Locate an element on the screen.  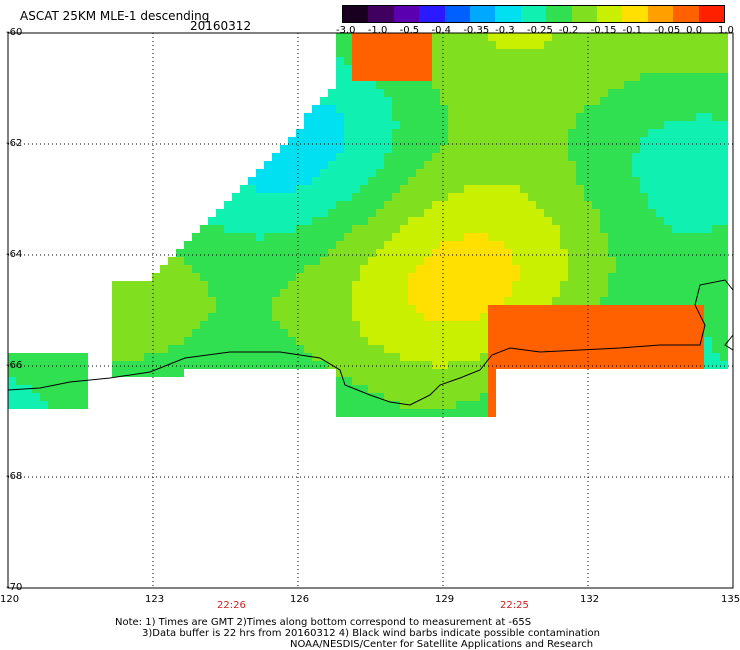
colorbar-label: -1.0 is located at coordinates (377, 30).